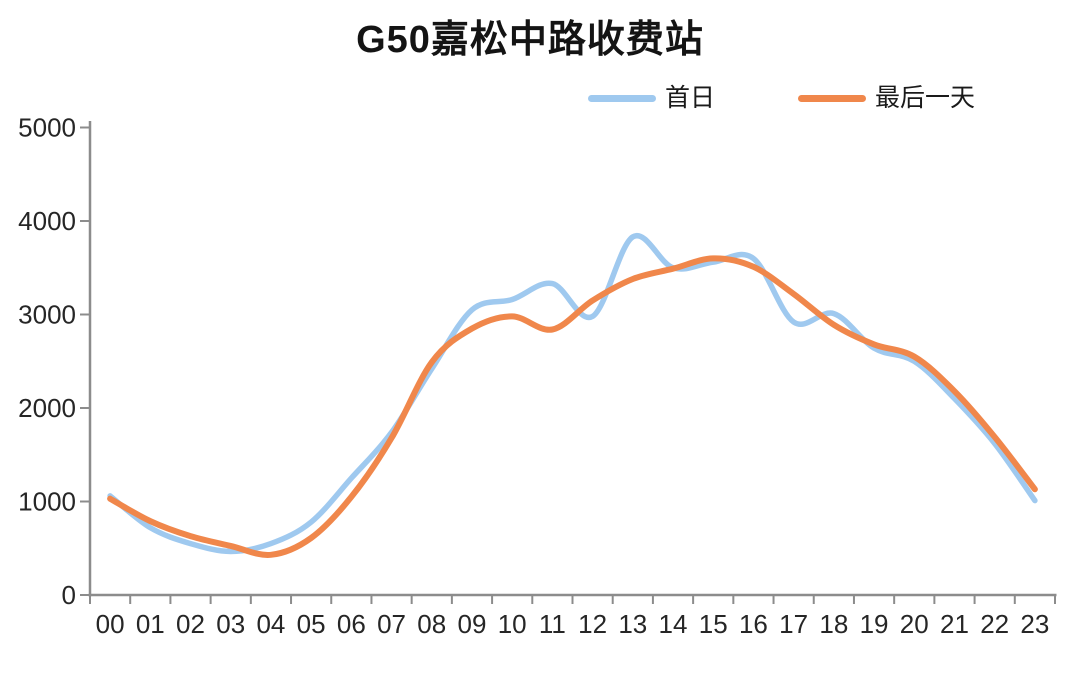 The image size is (1080, 677). Describe the element at coordinates (632, 624) in the screenshot. I see `x-tick-label: 13` at that location.